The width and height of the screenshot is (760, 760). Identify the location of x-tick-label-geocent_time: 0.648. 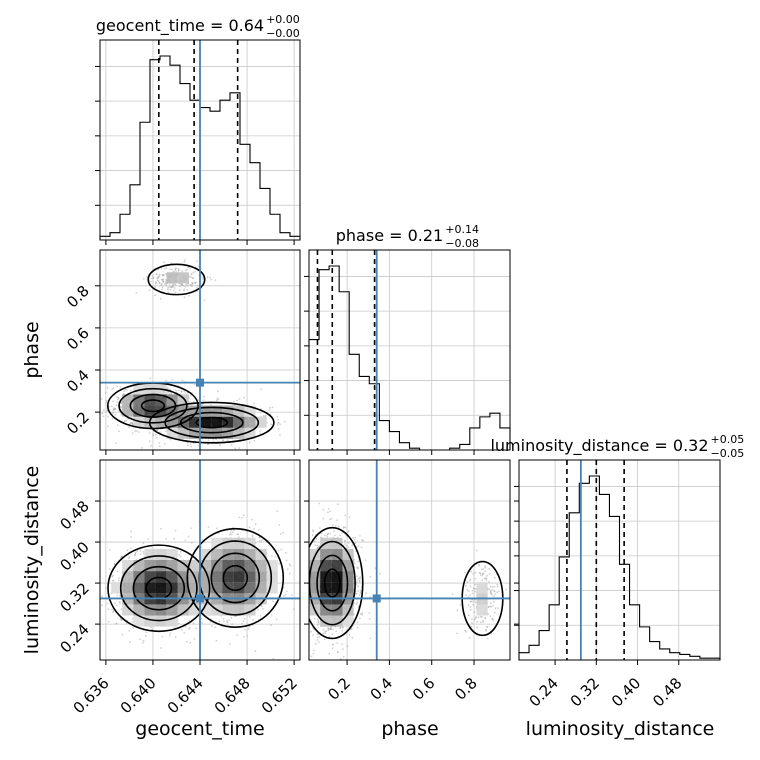
(232, 695).